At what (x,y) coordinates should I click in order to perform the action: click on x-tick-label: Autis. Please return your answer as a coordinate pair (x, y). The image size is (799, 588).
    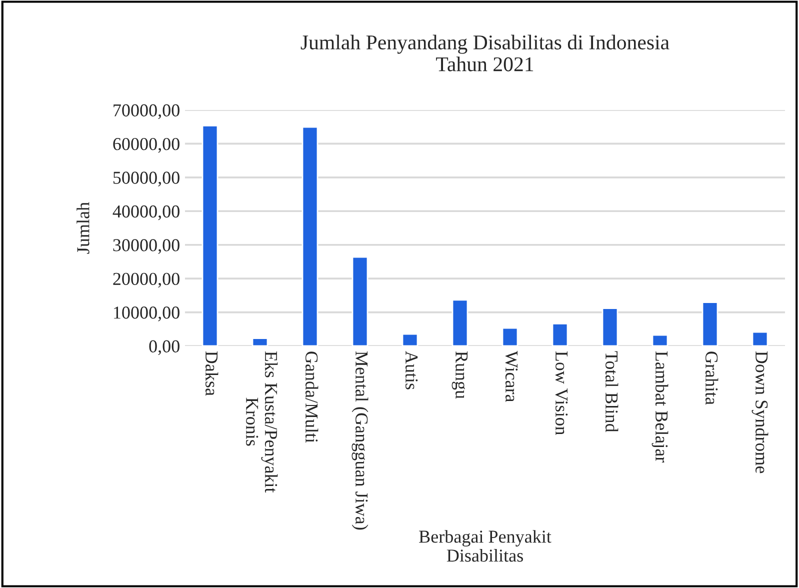
    Looking at the image, I should click on (411, 370).